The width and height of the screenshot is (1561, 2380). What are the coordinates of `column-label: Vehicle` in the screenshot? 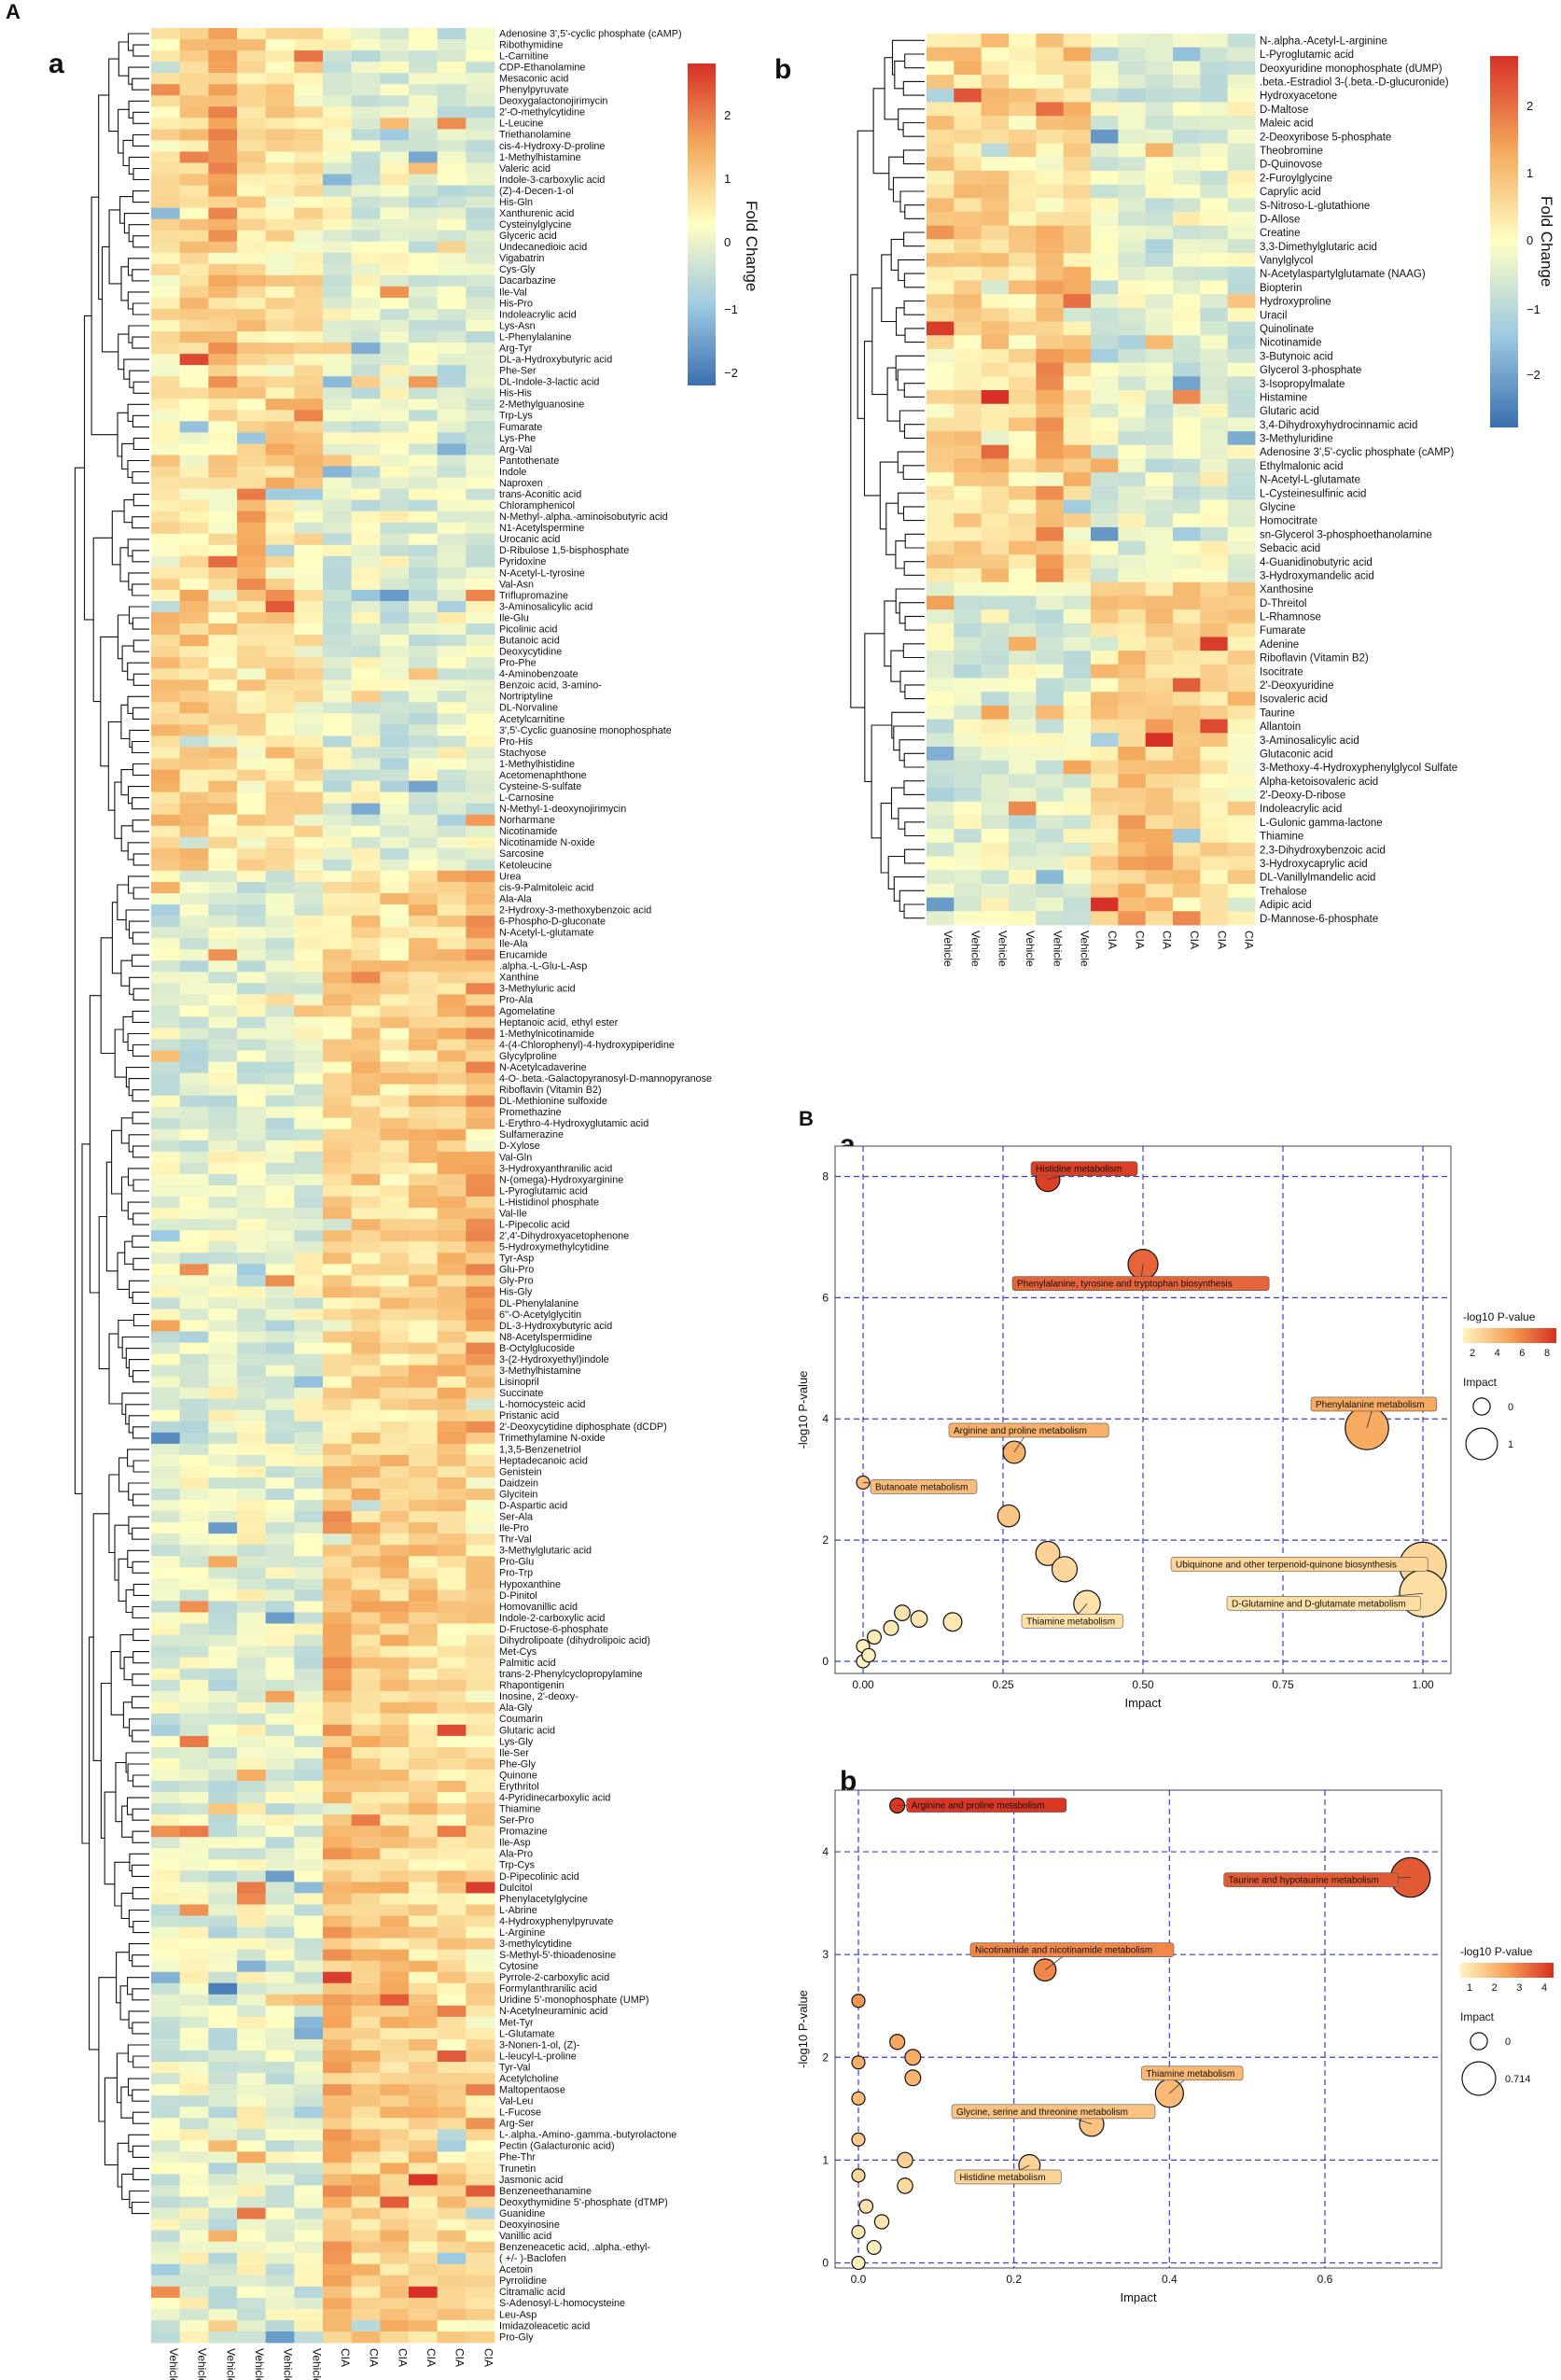 It's located at (259, 2364).